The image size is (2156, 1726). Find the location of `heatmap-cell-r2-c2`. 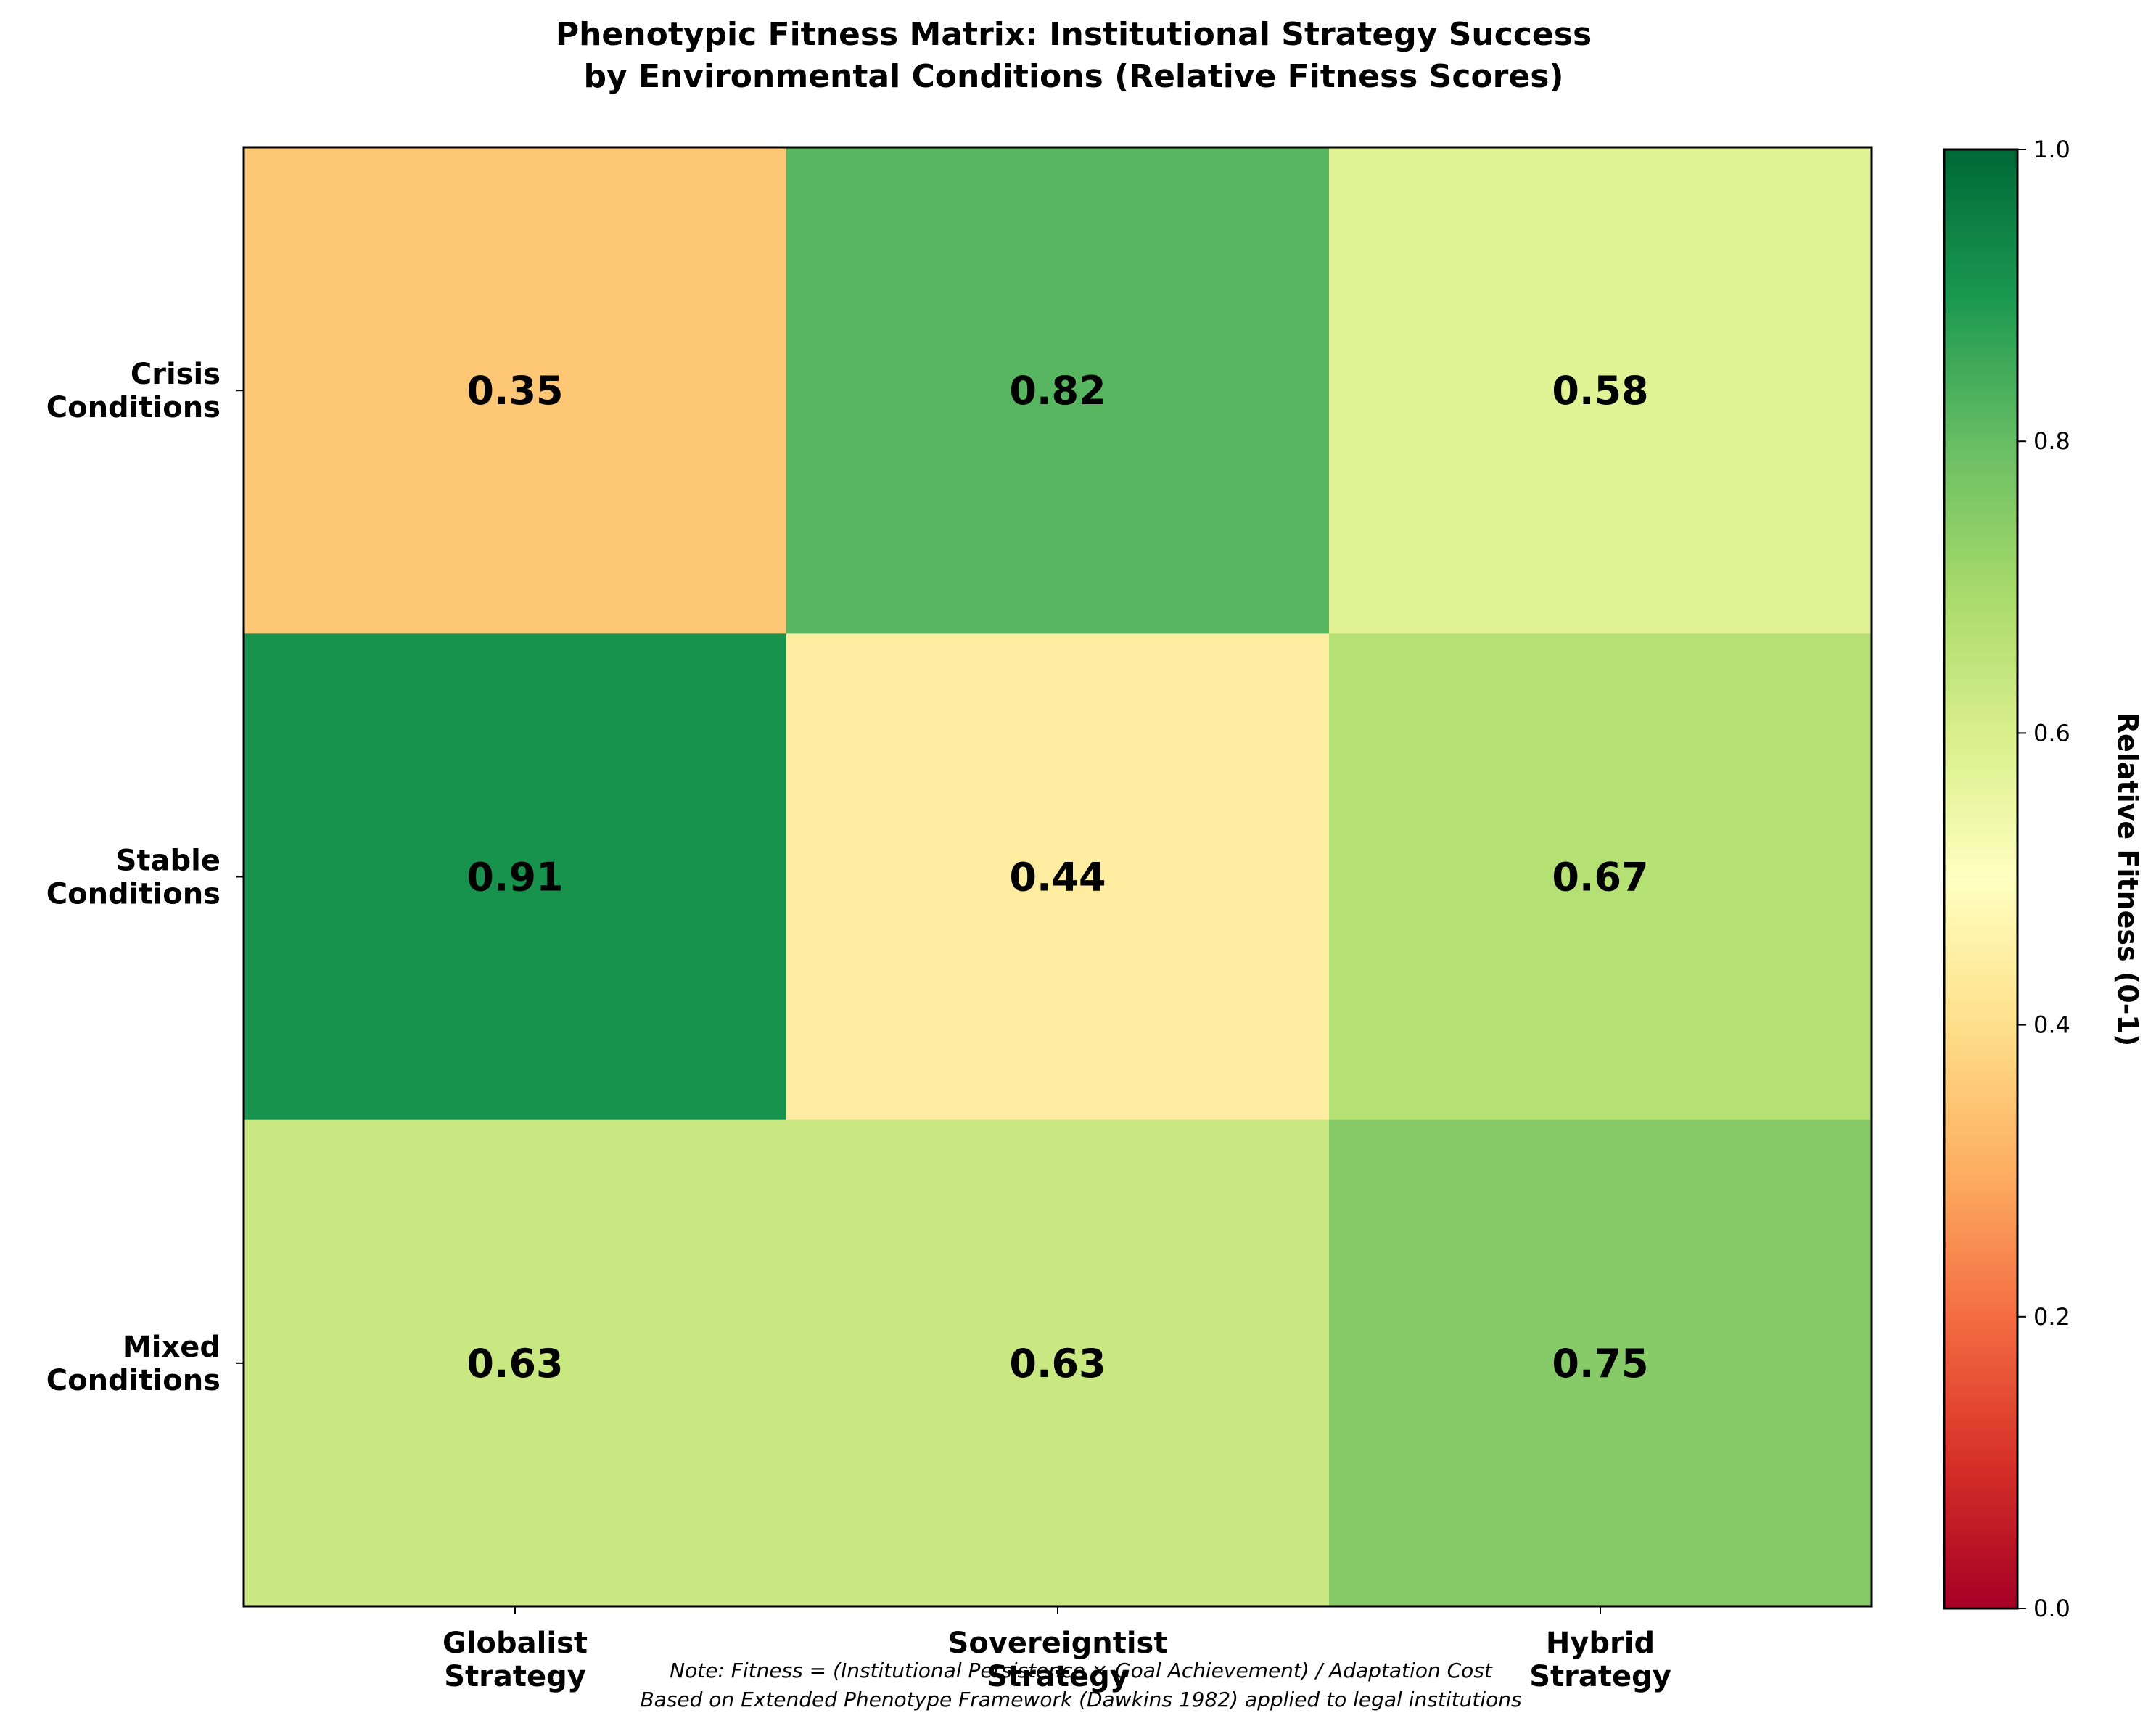

heatmap-cell-r2-c2 is located at coordinates (1058, 877).